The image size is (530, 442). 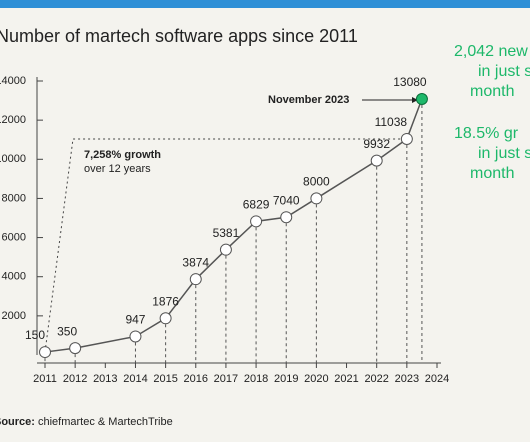 What do you see at coordinates (491, 51) in the screenshot?
I see `side-note: 2,042 new` at bounding box center [491, 51].